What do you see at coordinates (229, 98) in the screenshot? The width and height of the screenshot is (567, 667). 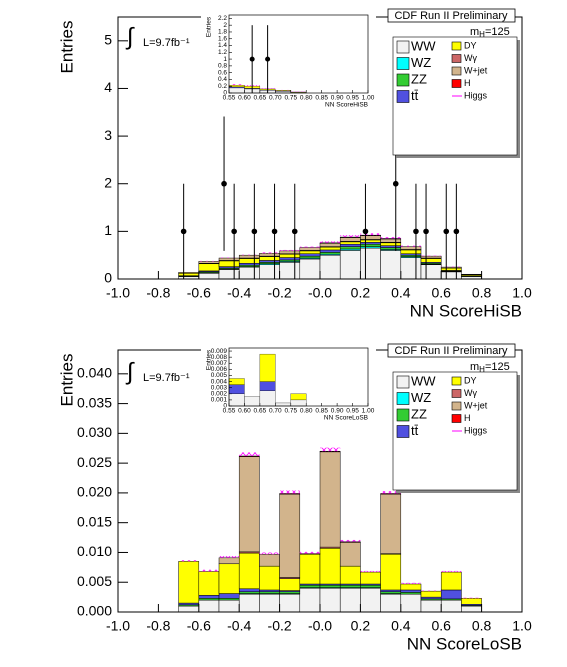 I see `inset-x-tick-label: 0.55` at bounding box center [229, 98].